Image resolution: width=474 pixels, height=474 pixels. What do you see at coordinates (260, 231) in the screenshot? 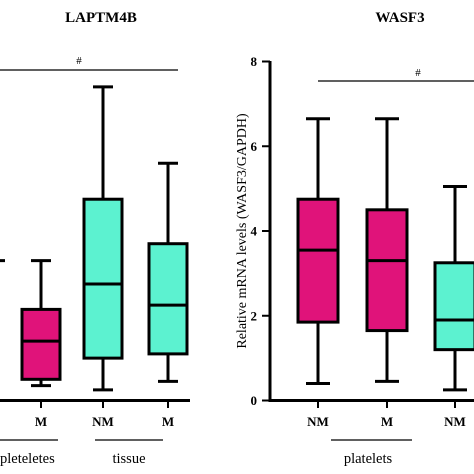
I see `wasf3-y-ticks: 0 2 4 6 8` at bounding box center [260, 231].